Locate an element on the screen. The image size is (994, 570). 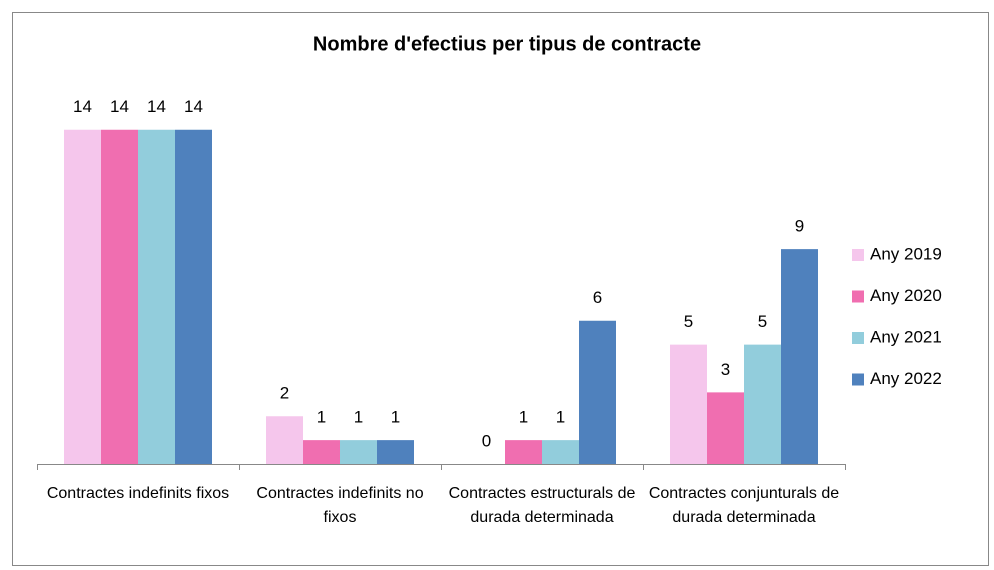
data-label: 6 is located at coordinates (597, 297).